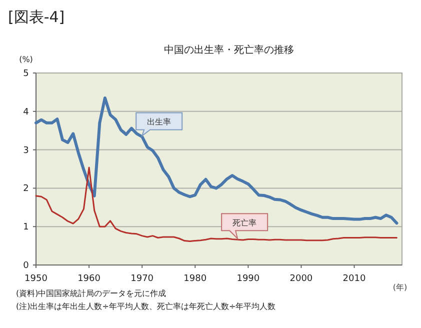 This screenshot has height=328, width=421. What do you see at coordinates (244, 223) in the screenshot?
I see `series-label: 死亡率` at bounding box center [244, 223].